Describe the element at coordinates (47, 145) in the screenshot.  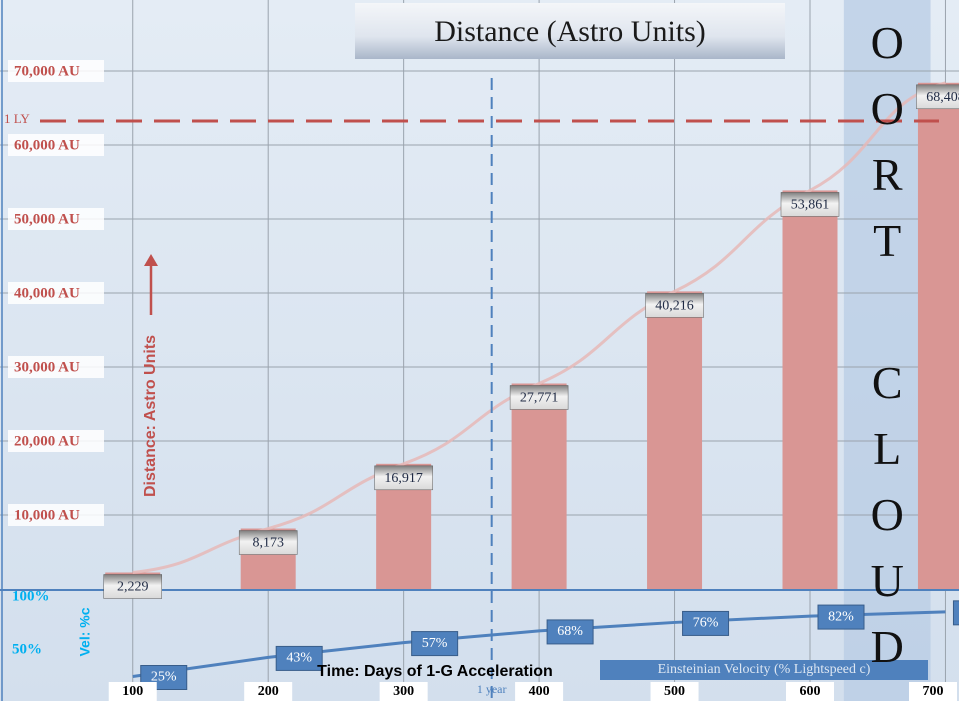
I see `y-tick-label: 60,000 AU` at that location.